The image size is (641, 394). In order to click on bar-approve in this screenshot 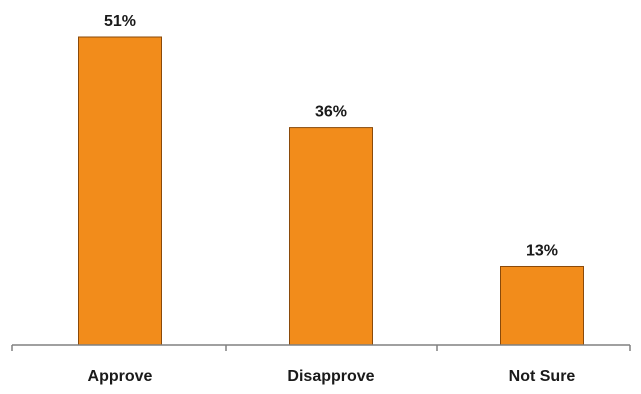, I will do `click(120, 191)`.